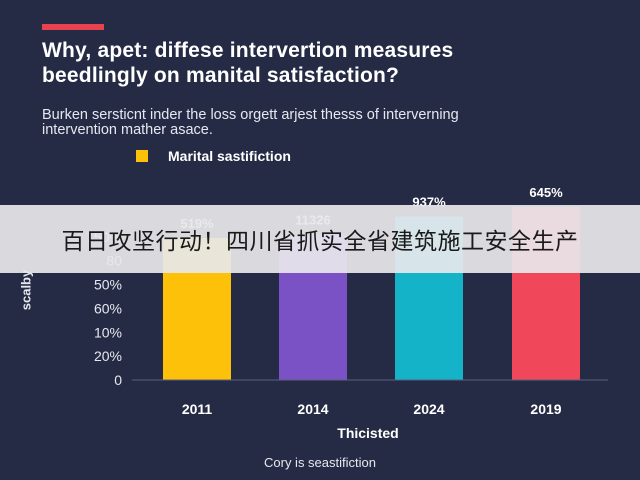 Image resolution: width=640 pixels, height=480 pixels. I want to click on x-axis-label: Thicisted, so click(367, 433).